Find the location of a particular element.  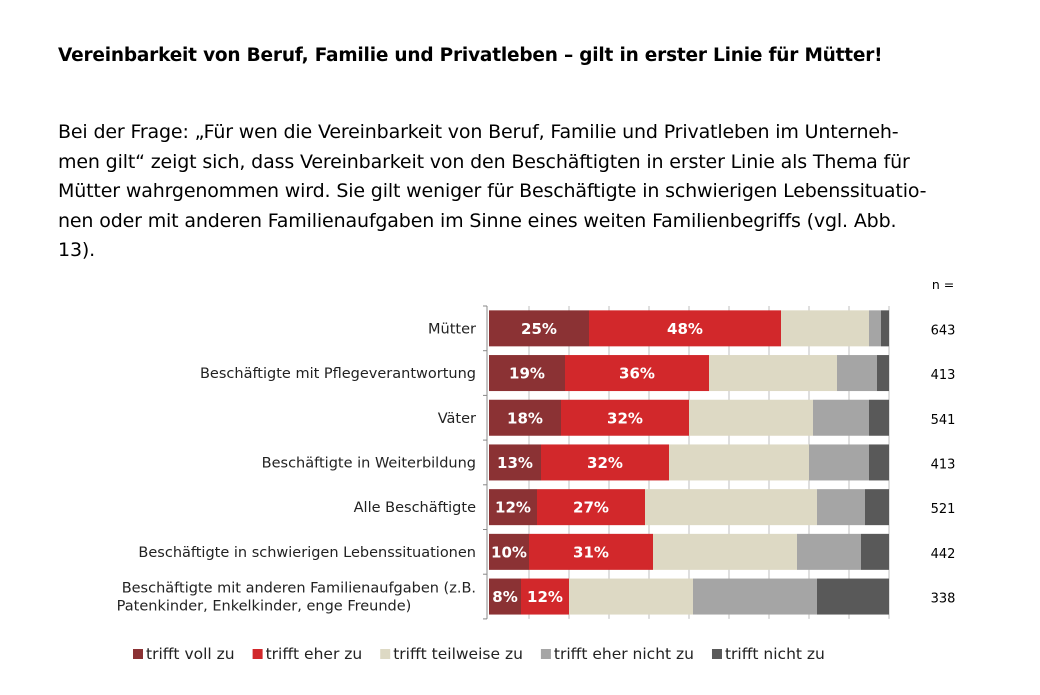

category-label: Väter is located at coordinates (457, 419).